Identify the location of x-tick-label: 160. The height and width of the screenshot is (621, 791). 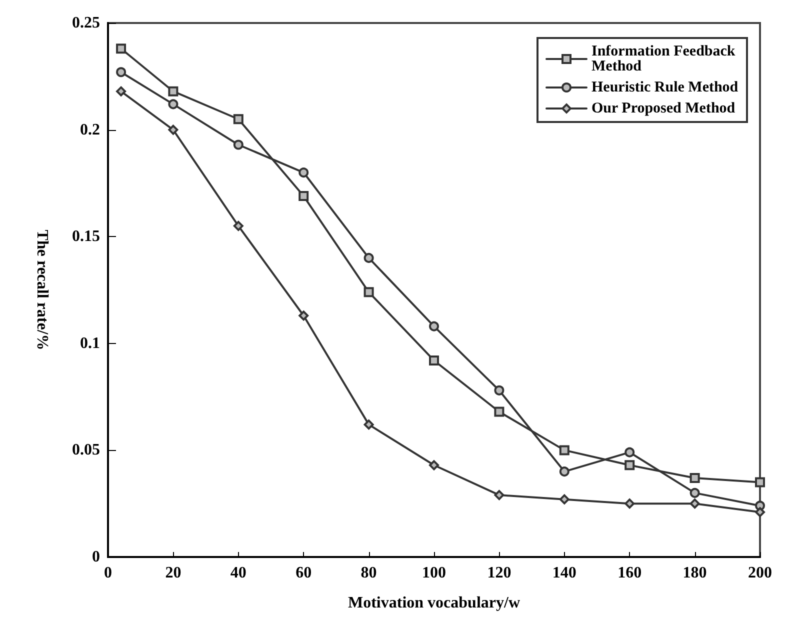
(630, 573).